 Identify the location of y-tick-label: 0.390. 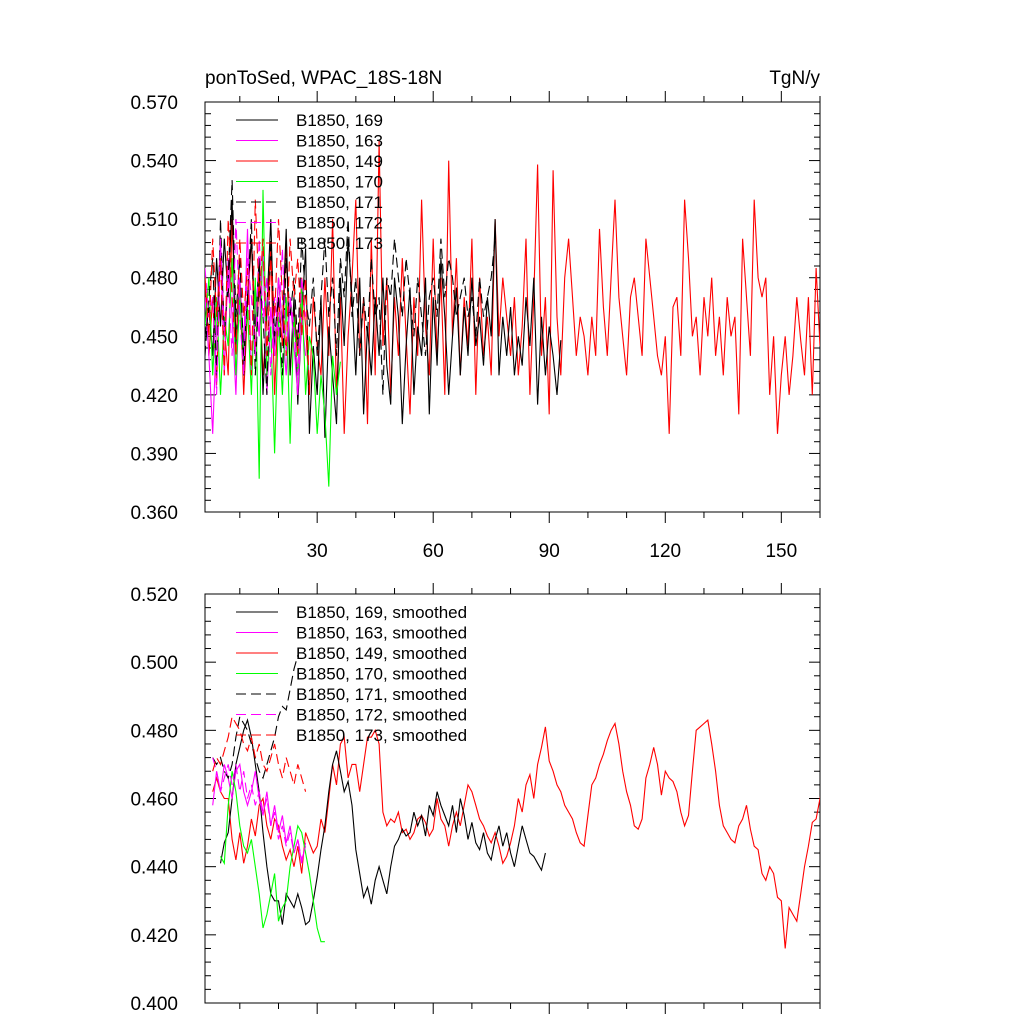
(154, 454).